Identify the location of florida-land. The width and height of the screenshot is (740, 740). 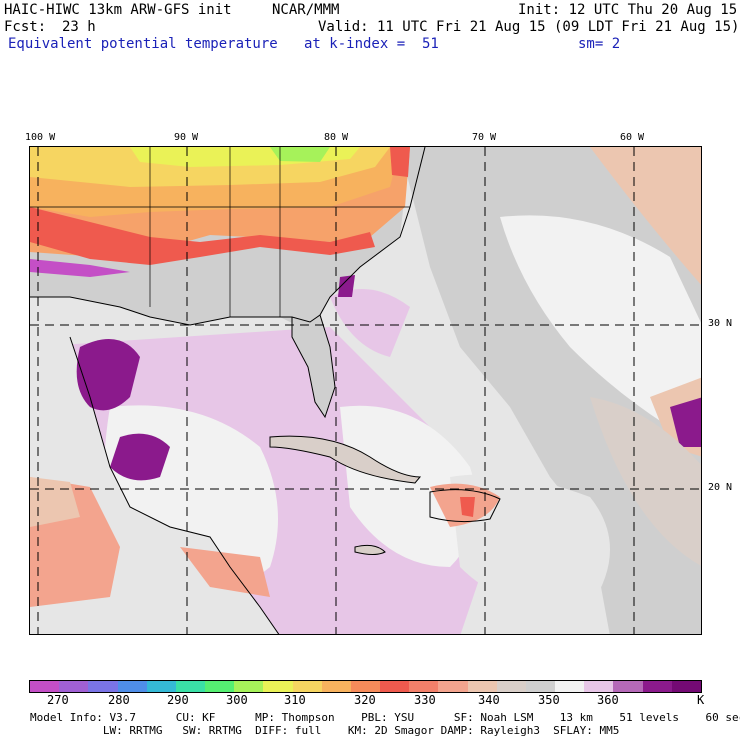
(313, 364).